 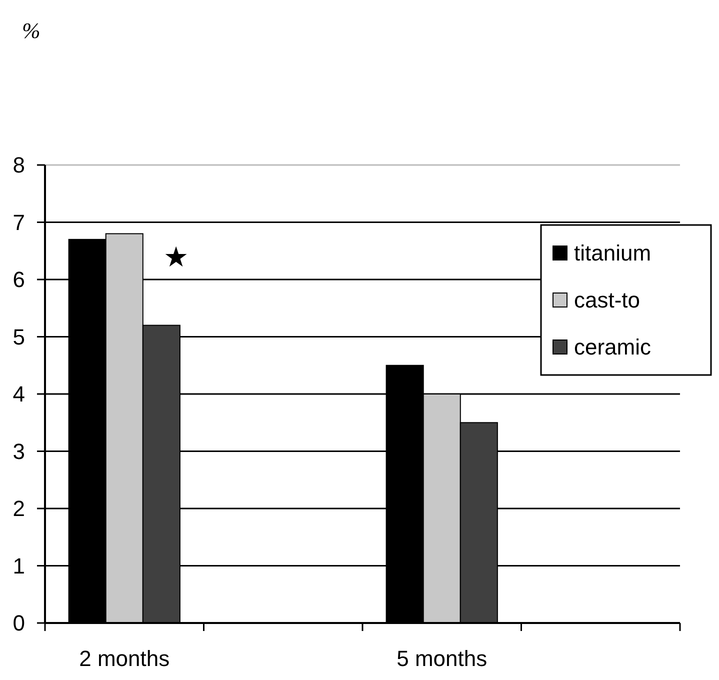 I want to click on y-tick-label: 3, so click(x=18, y=451).